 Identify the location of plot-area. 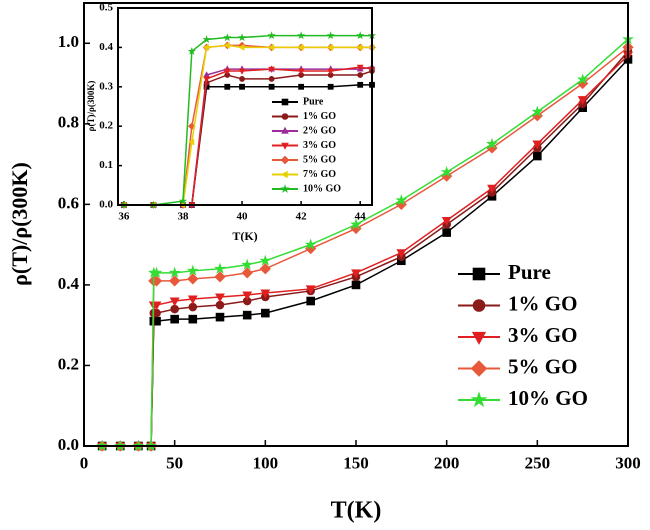
(245, 106).